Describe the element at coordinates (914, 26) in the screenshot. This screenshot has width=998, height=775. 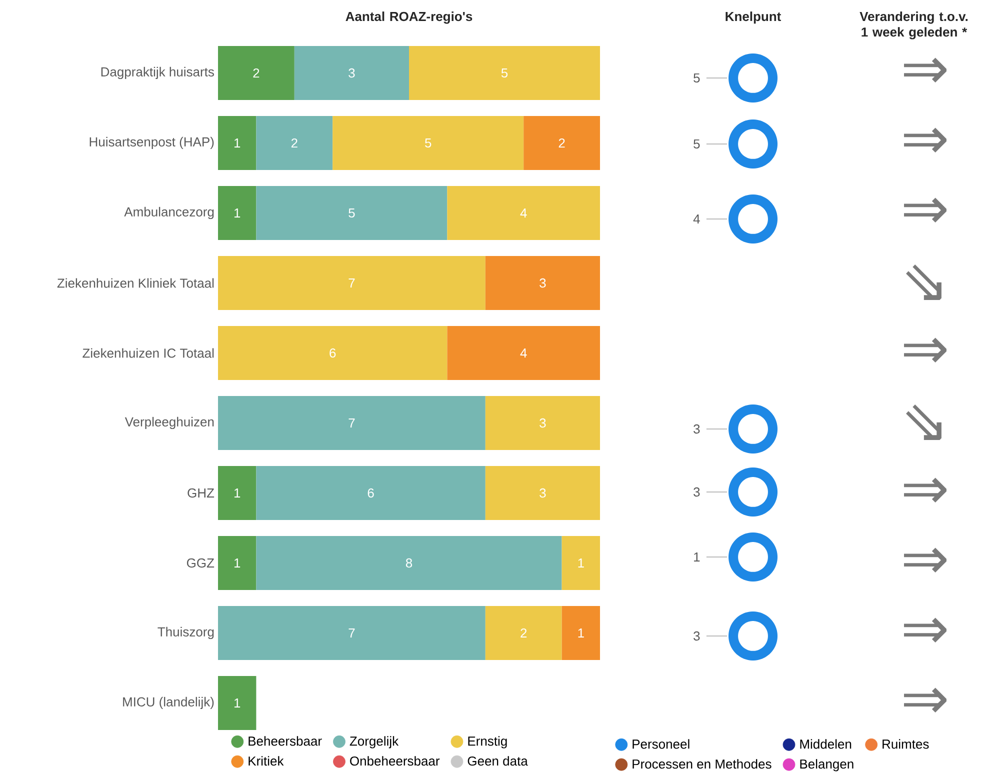
I see `text: Verandering t.o.v. 1 week geleden *` at that location.